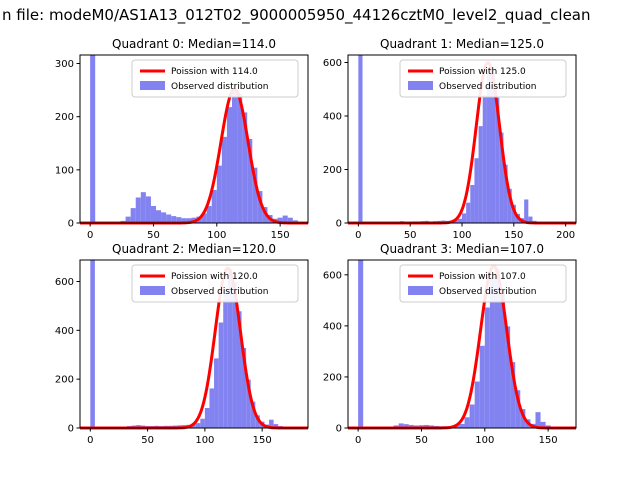 The image size is (640, 480). I want to click on legend-curve-label: Poission with 114.0, so click(214, 72).